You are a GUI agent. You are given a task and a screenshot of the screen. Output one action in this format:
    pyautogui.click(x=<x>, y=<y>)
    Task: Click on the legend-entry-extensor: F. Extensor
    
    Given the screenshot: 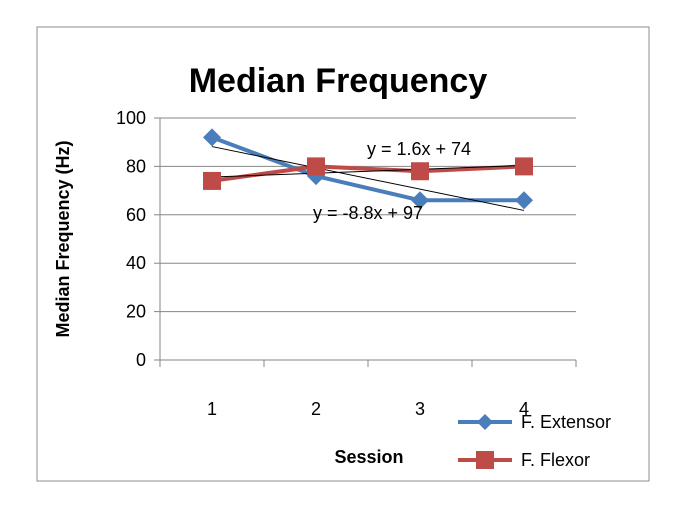 What is the action you would take?
    pyautogui.click(x=534, y=422)
    